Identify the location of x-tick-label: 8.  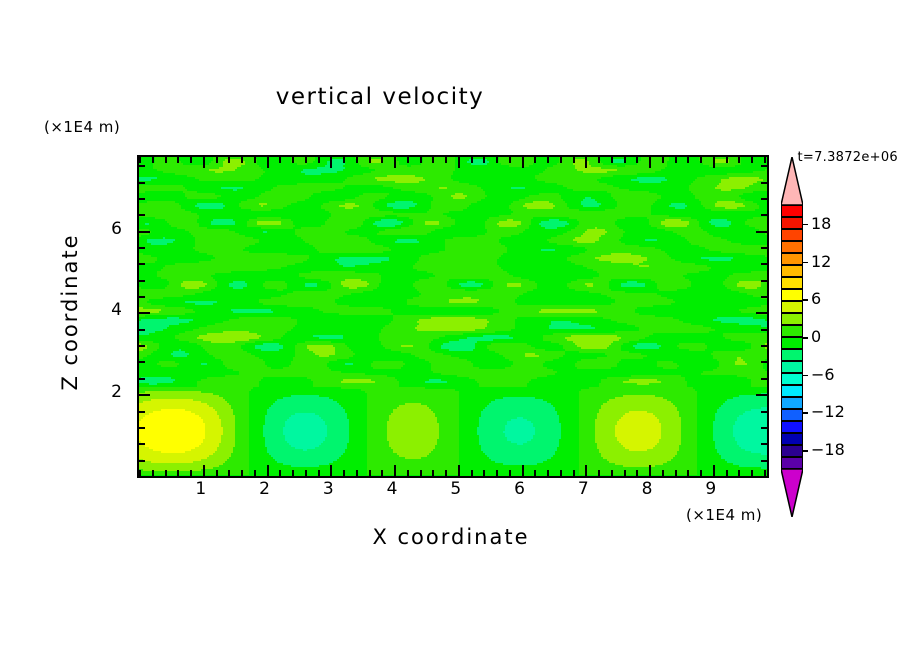
(647, 489).